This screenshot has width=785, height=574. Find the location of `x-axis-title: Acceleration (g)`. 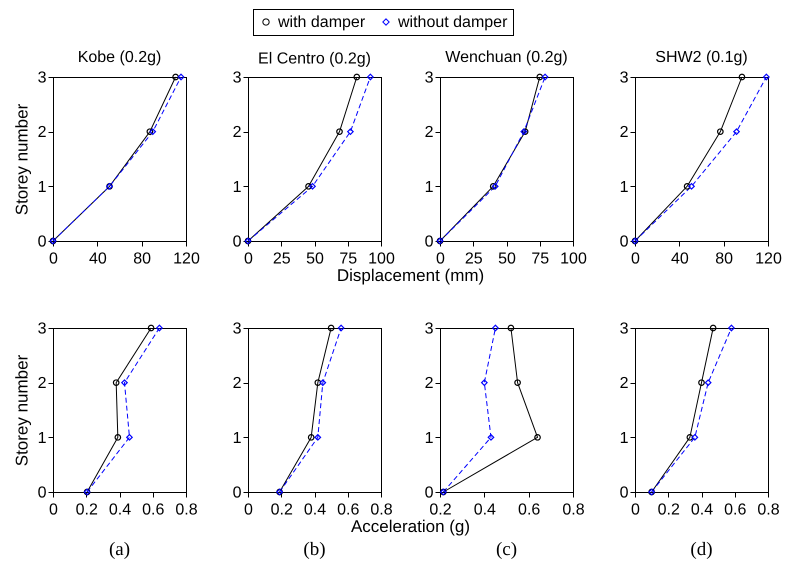

x-axis-title: Acceleration (g) is located at coordinates (410, 527).